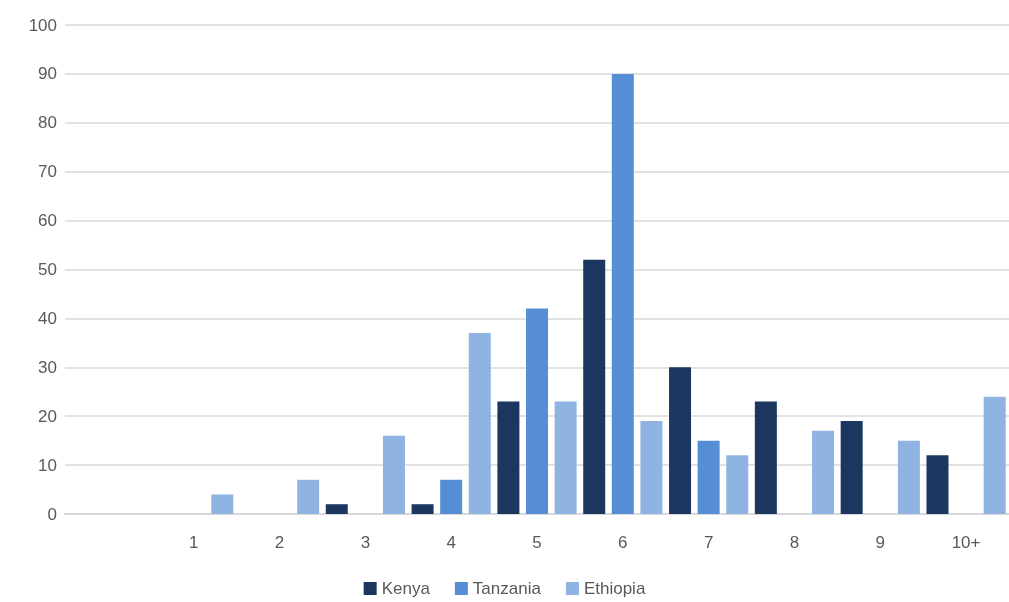  What do you see at coordinates (47, 318) in the screenshot?
I see `y-tick-label: 40` at bounding box center [47, 318].